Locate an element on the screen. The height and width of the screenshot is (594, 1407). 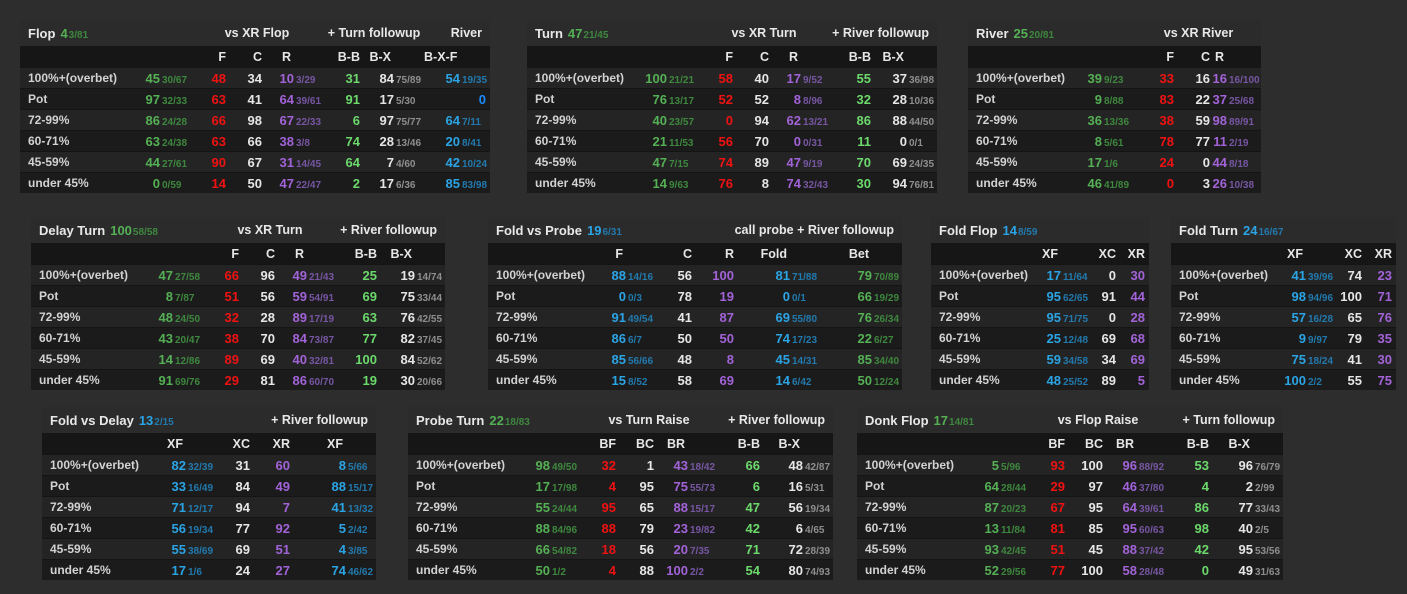
stat-sample: 13/17 is located at coordinates (682, 101).